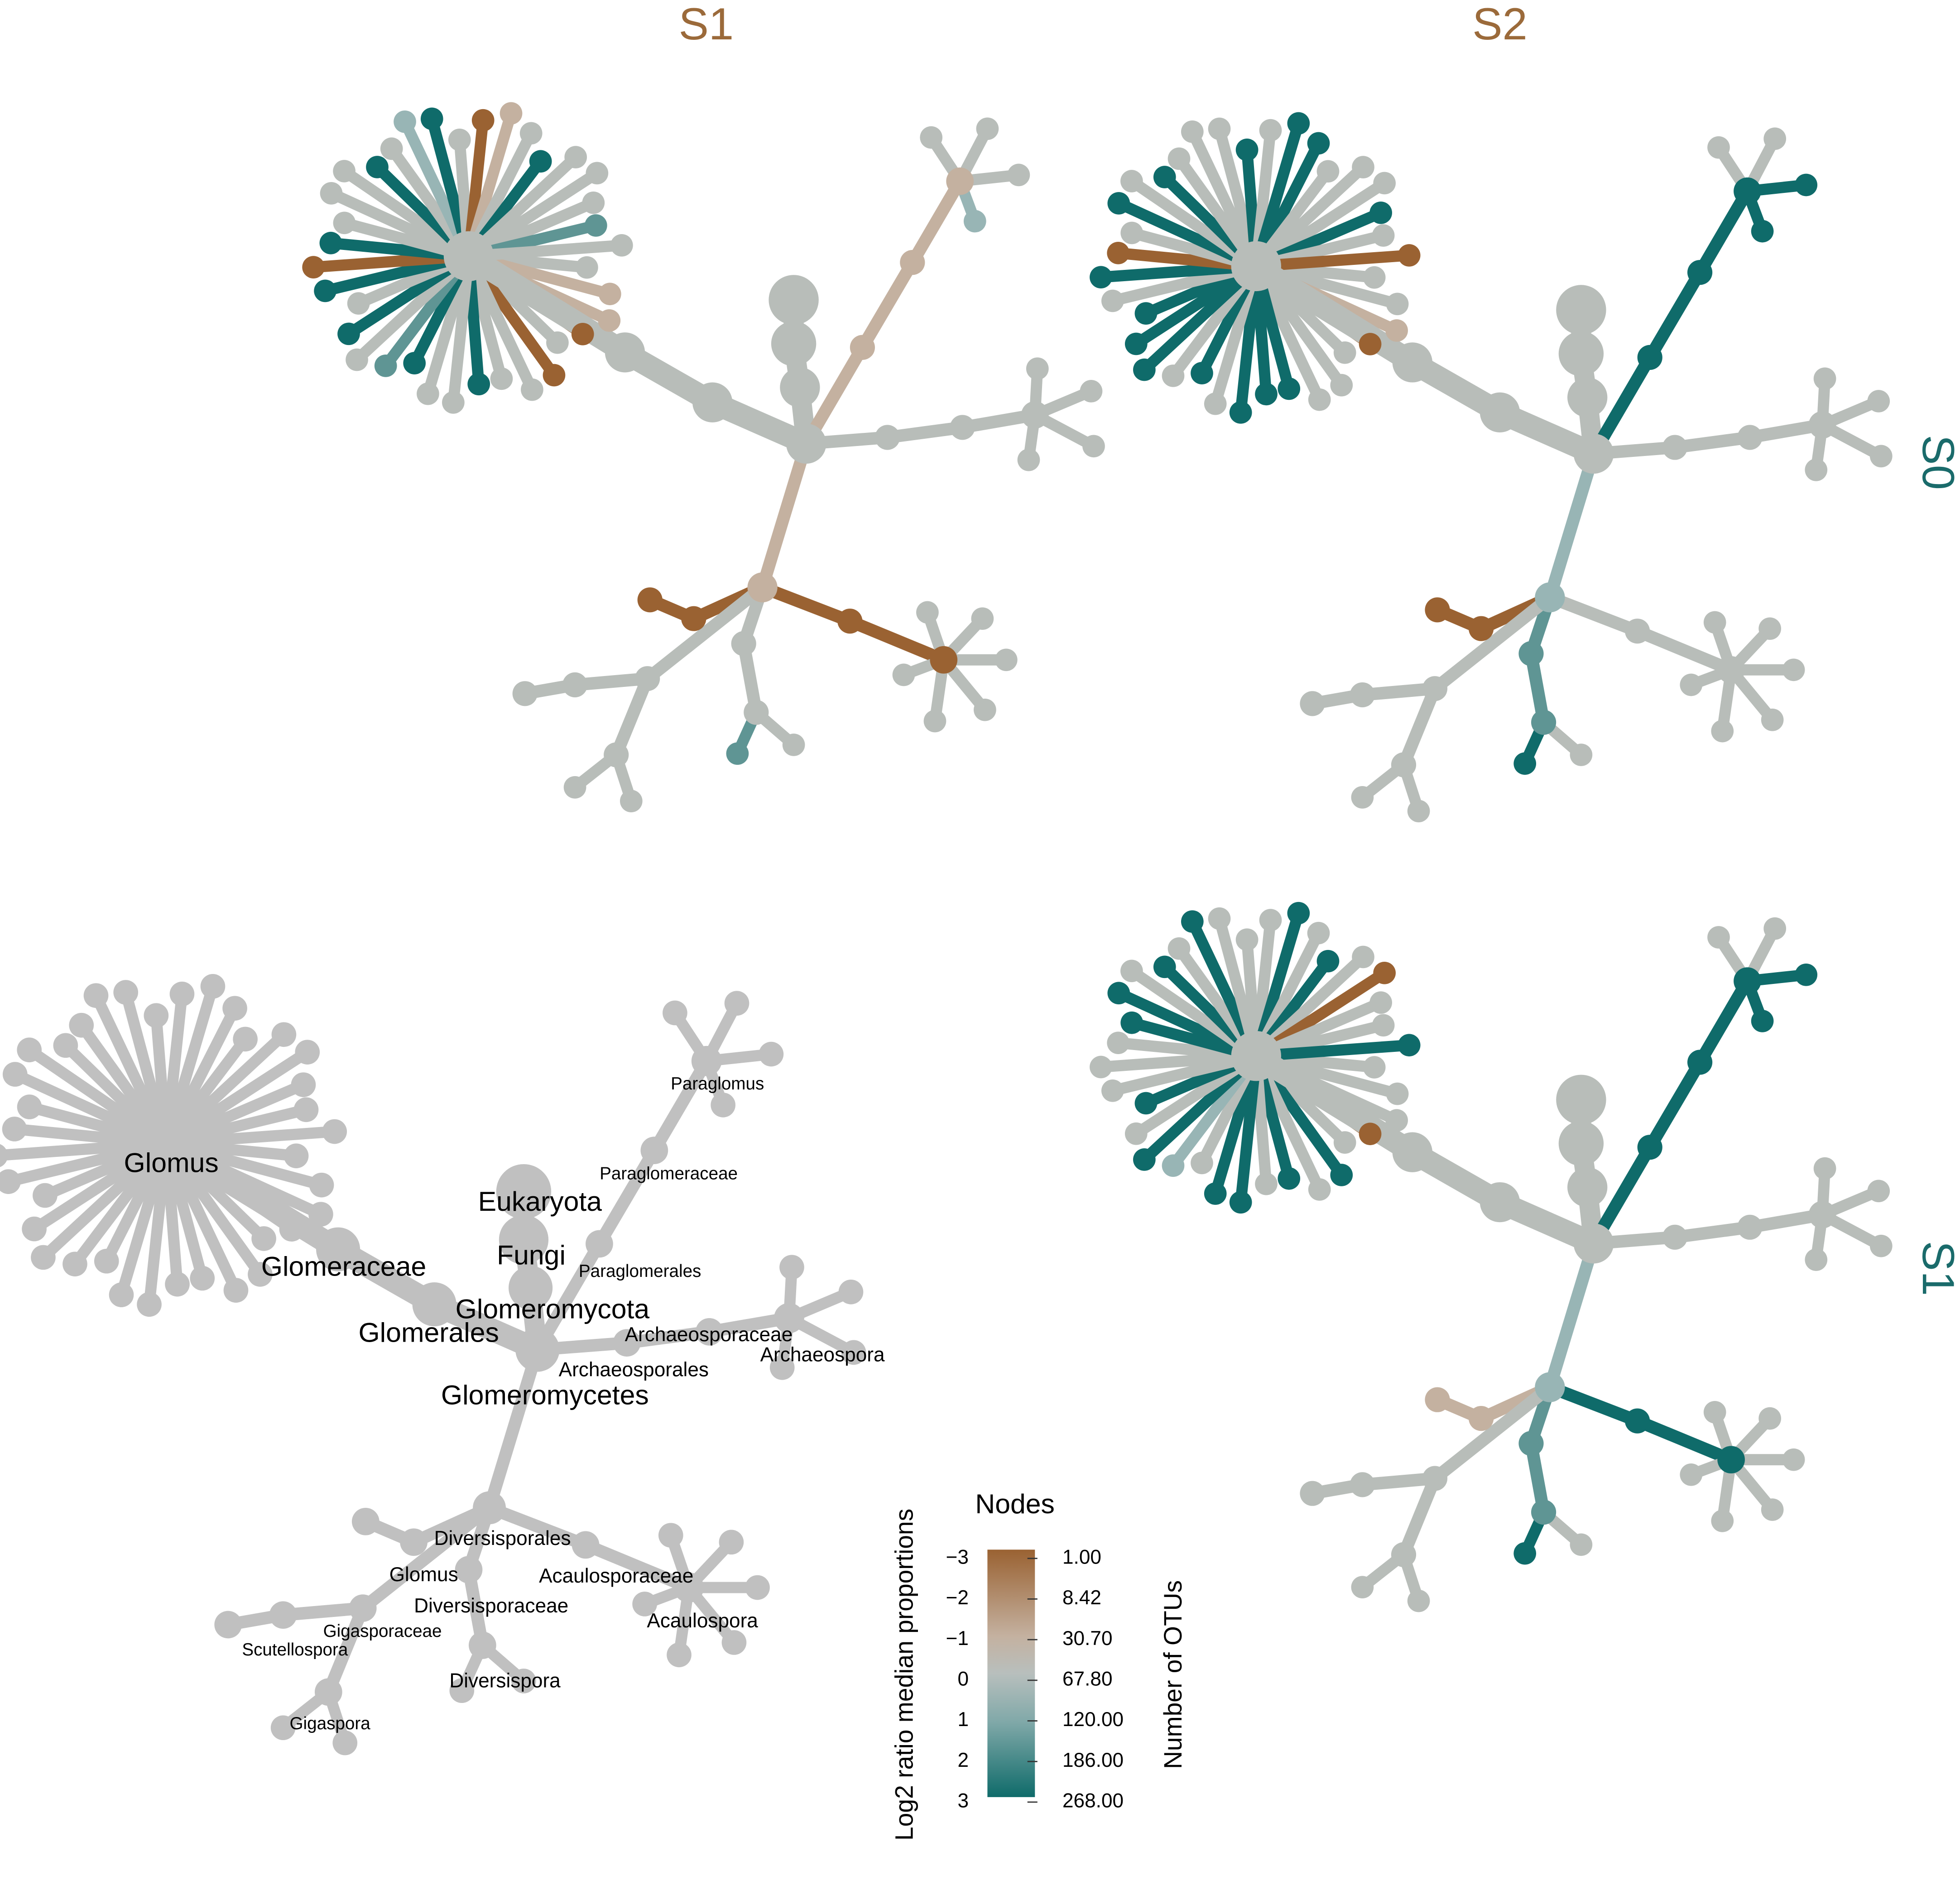 This screenshot has height=1885, width=1960. What do you see at coordinates (957, 1598) in the screenshot?
I see `color-tick-label: −2` at bounding box center [957, 1598].